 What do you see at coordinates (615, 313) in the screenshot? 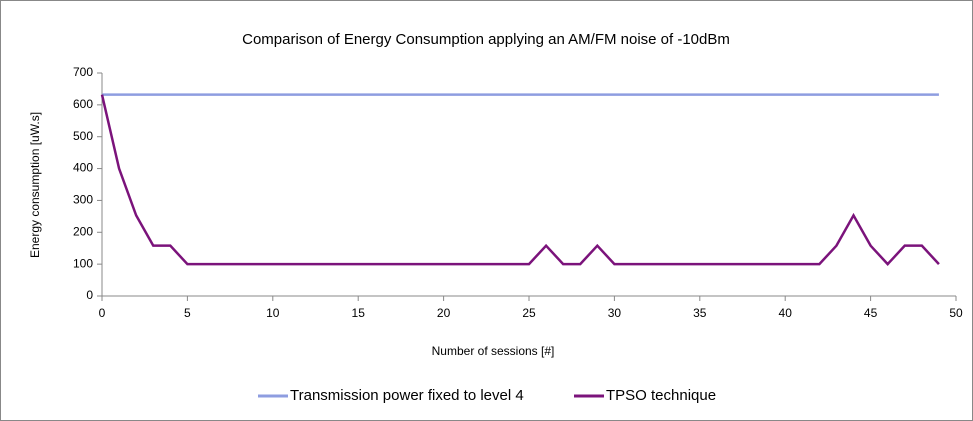
I see `x-tick-label: 30` at bounding box center [615, 313].